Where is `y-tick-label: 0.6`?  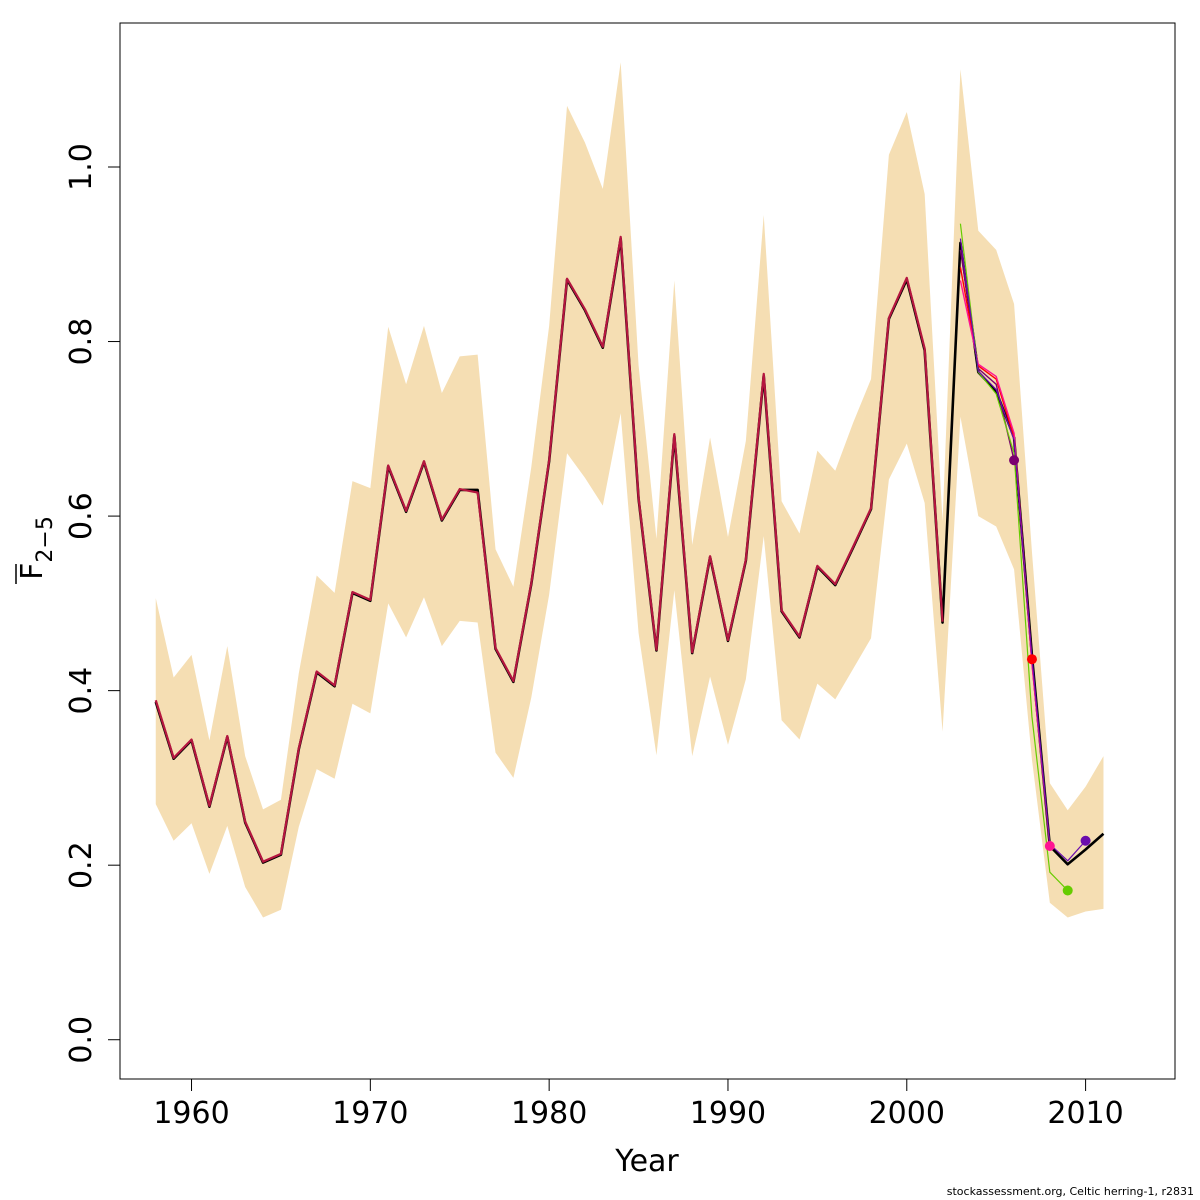 y-tick-label: 0.6 is located at coordinates (81, 516).